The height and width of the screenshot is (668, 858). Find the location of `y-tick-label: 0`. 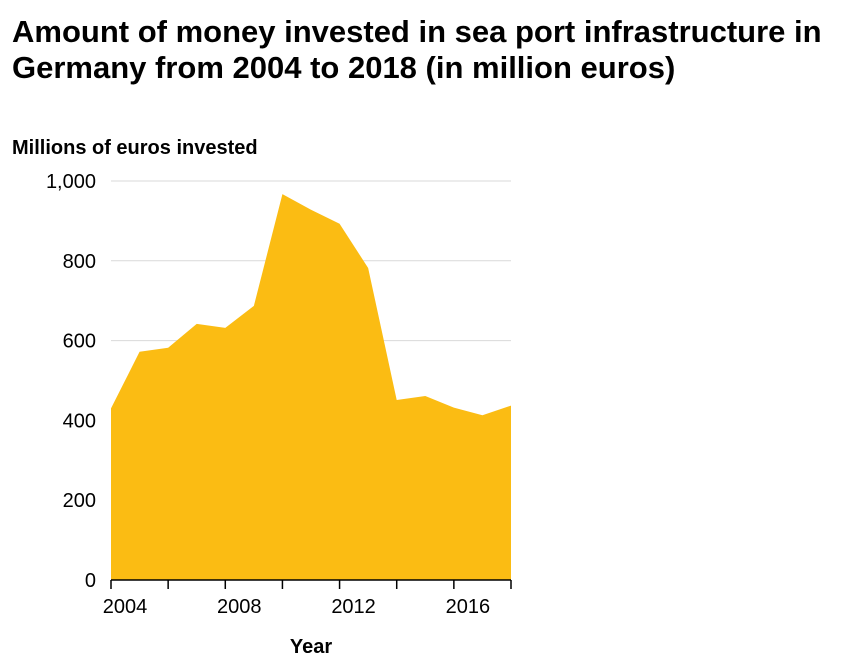

y-tick-label: 0 is located at coordinates (90, 581).